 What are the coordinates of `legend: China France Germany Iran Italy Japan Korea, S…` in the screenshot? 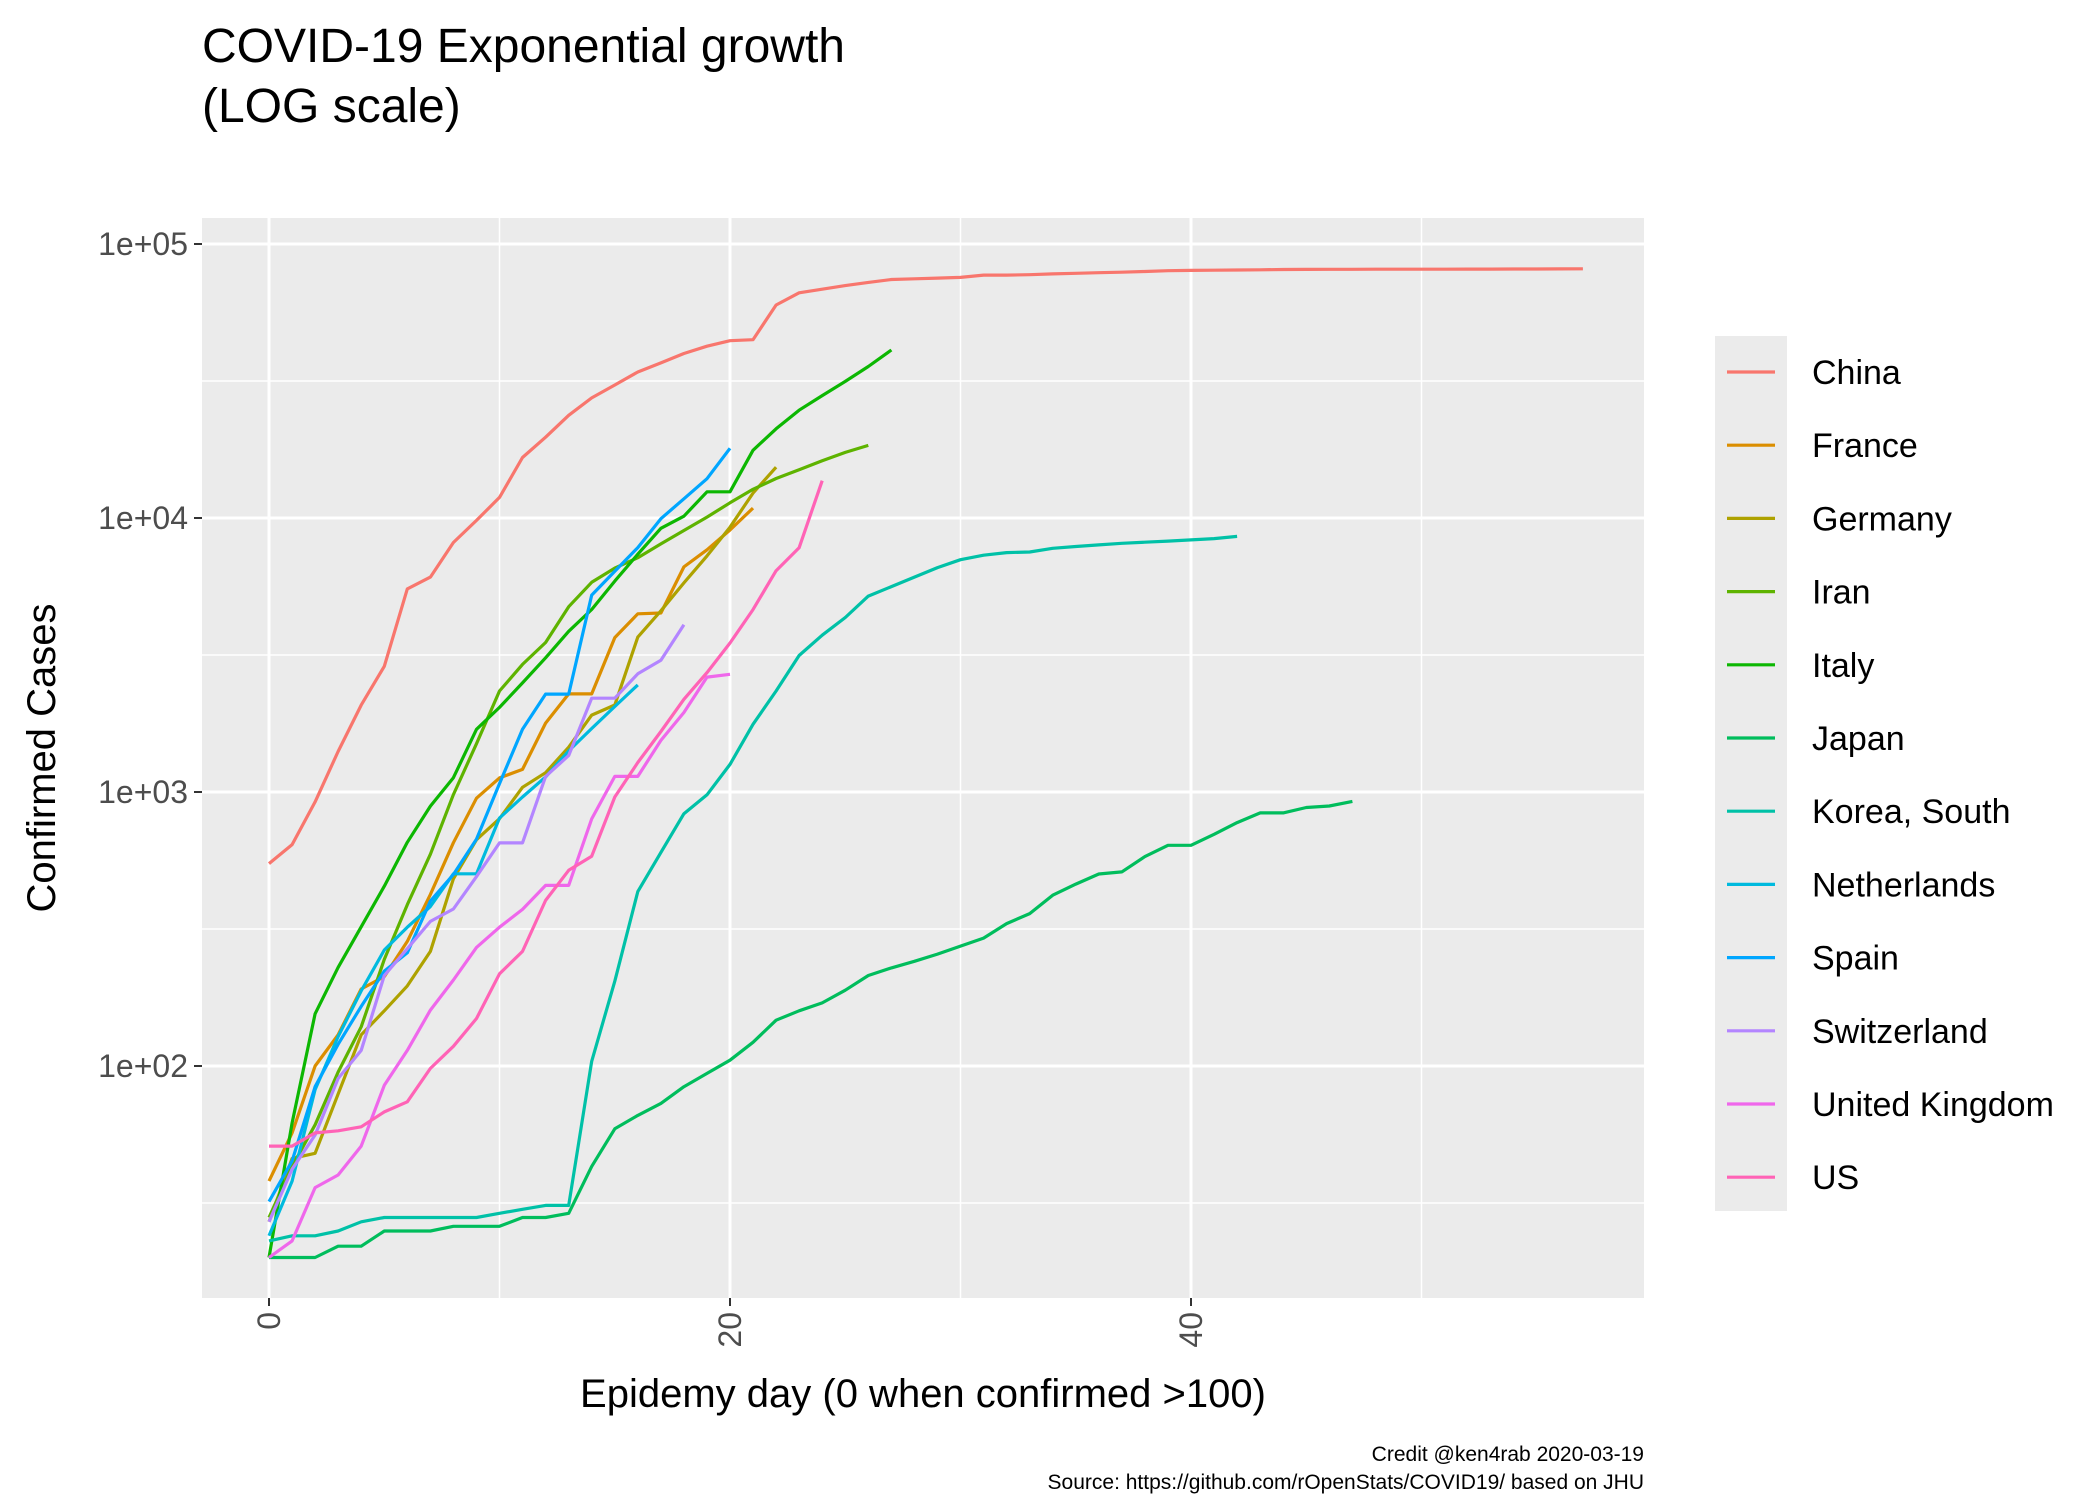 It's located at (1890, 775).